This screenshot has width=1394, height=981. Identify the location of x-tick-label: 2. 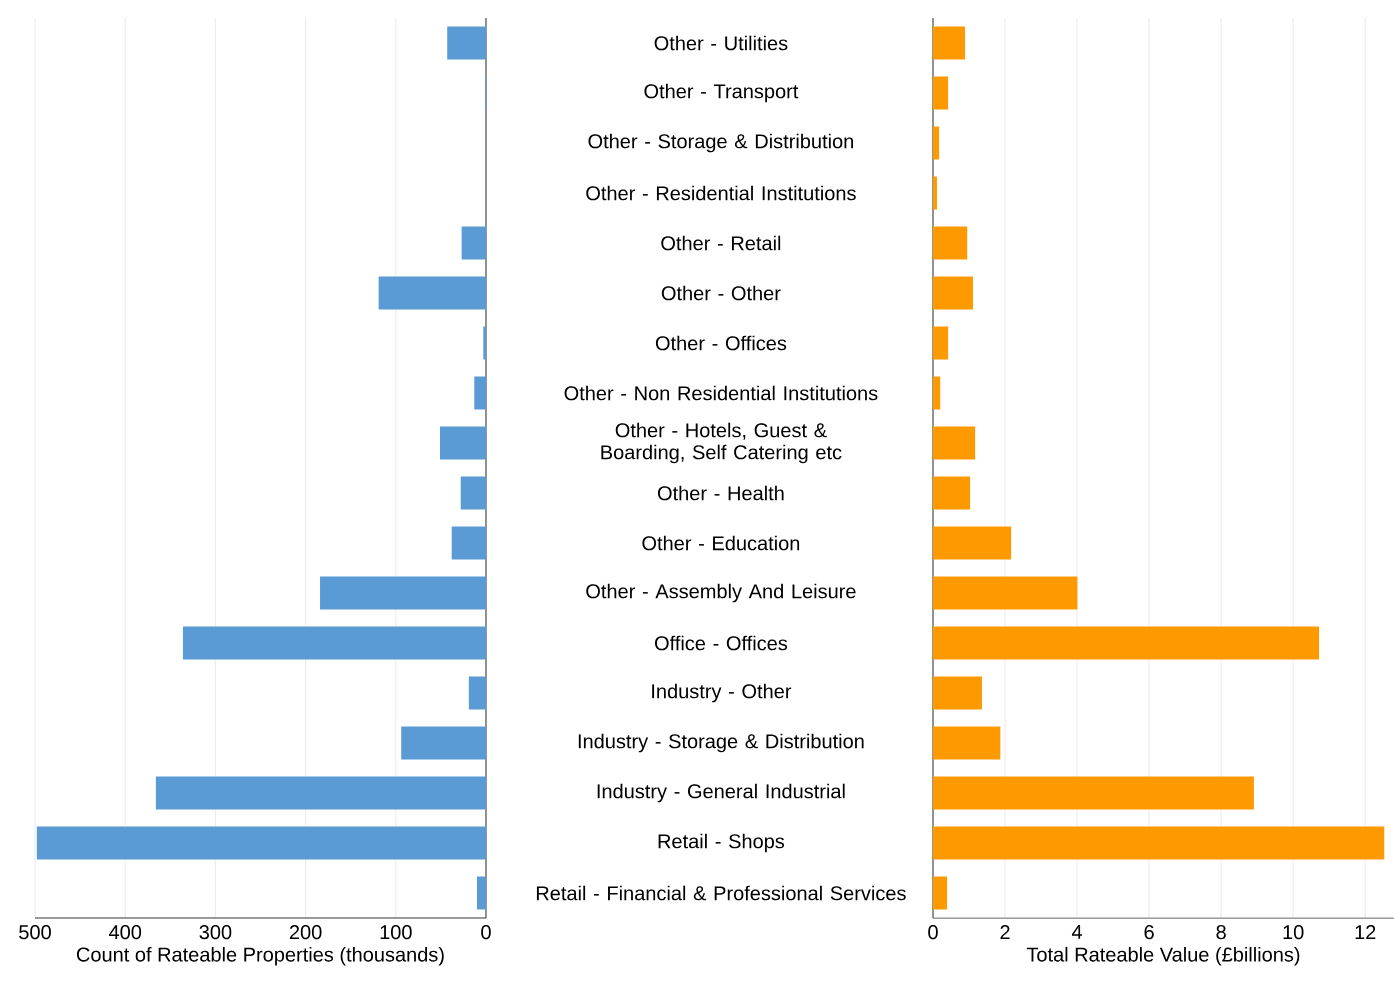
(1005, 932).